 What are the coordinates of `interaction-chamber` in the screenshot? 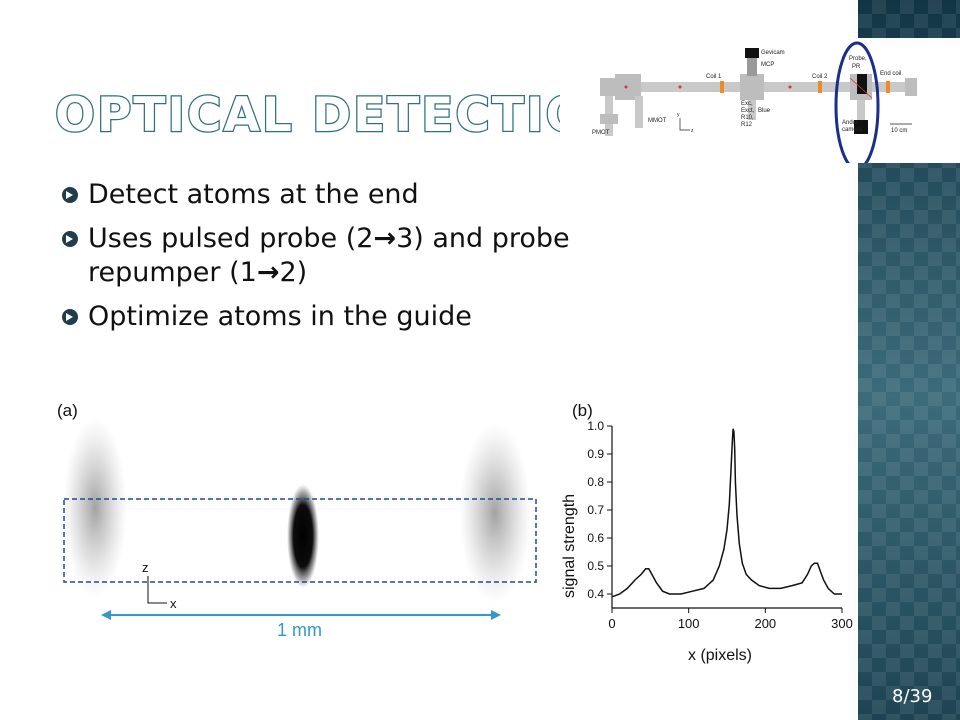 It's located at (752, 87).